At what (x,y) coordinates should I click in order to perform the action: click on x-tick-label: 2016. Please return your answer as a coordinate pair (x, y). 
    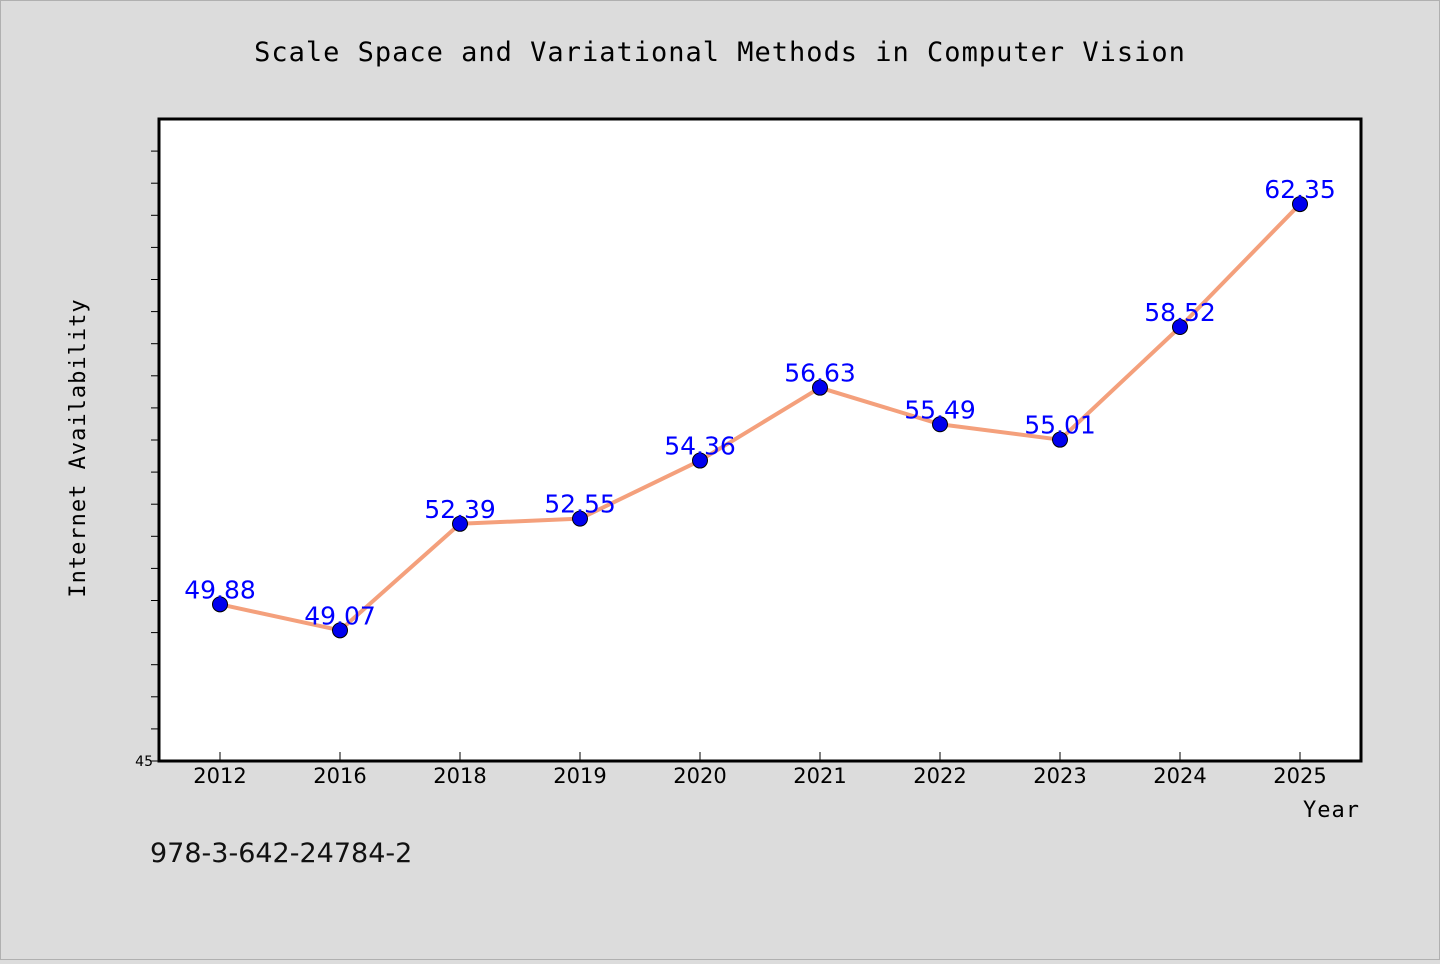
    Looking at the image, I should click on (339, 776).